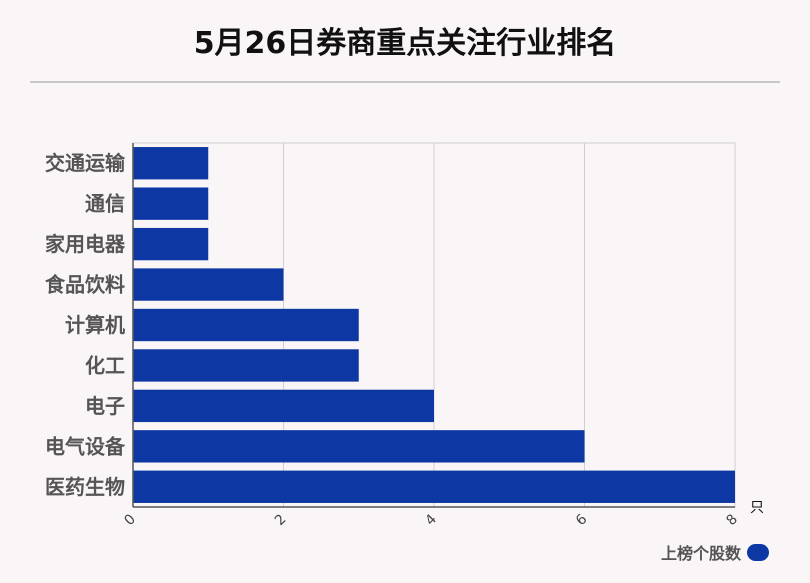 The width and height of the screenshot is (810, 583). What do you see at coordinates (85, 285) in the screenshot?
I see `category-label-3: 食品饮料` at bounding box center [85, 285].